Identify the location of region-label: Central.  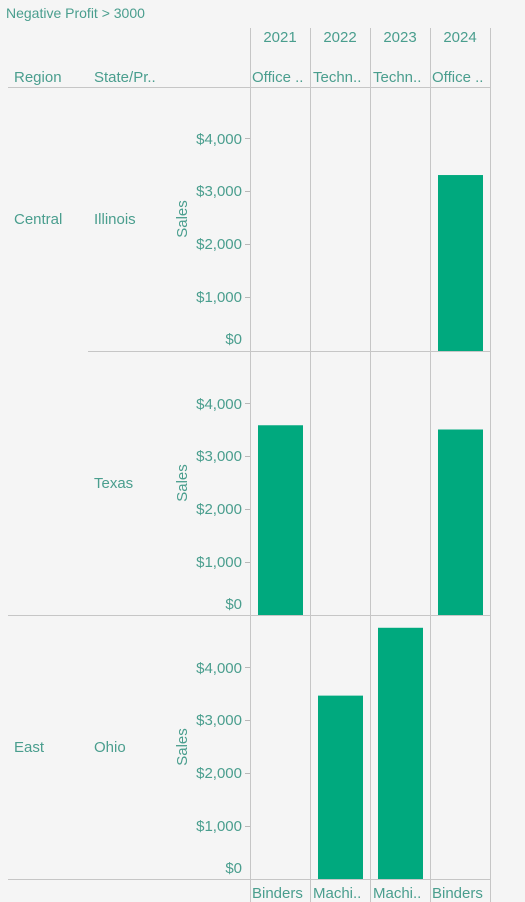
(38, 219).